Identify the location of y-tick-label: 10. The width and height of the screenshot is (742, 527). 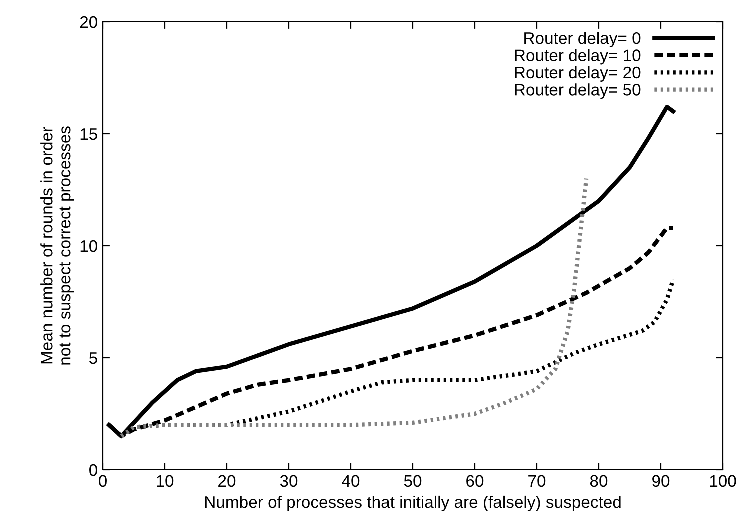
(89, 246).